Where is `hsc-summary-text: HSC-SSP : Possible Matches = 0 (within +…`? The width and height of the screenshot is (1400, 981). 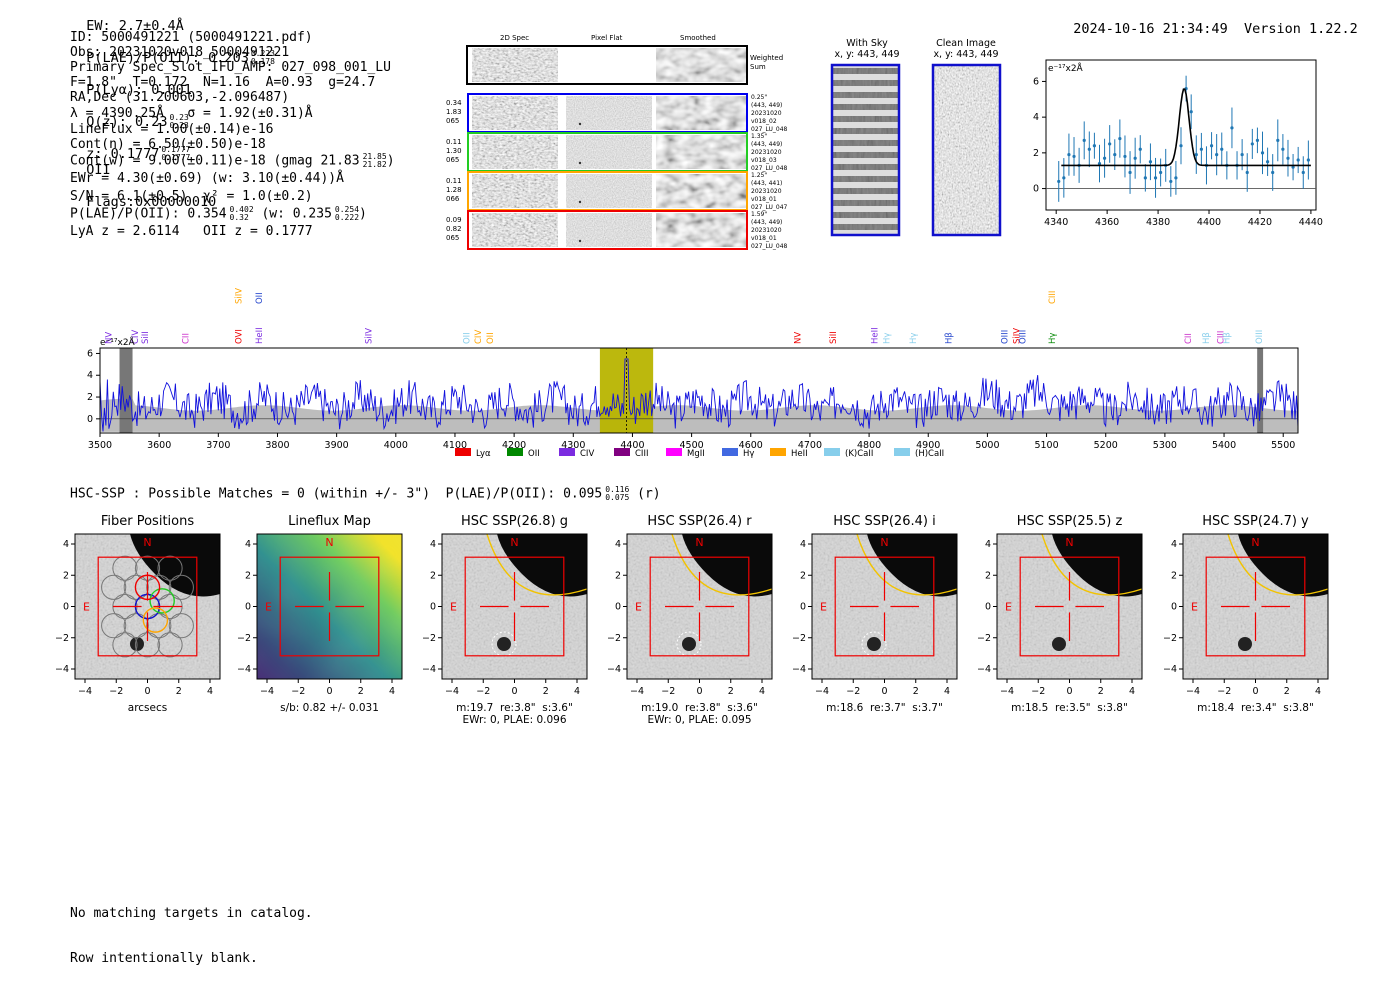
hsc-summary-text: HSC-SSP : Possible Matches = 0 (within +… is located at coordinates (336, 494).